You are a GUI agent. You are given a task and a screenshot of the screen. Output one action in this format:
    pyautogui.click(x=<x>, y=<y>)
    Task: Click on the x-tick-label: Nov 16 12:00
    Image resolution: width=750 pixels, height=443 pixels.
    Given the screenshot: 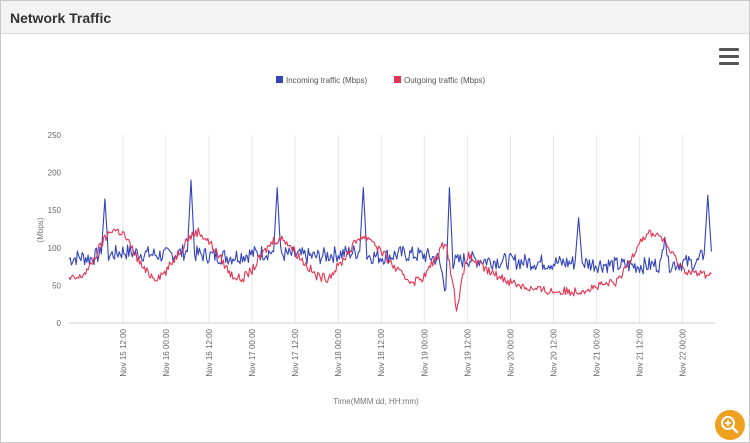 What is the action you would take?
    pyautogui.click(x=209, y=352)
    